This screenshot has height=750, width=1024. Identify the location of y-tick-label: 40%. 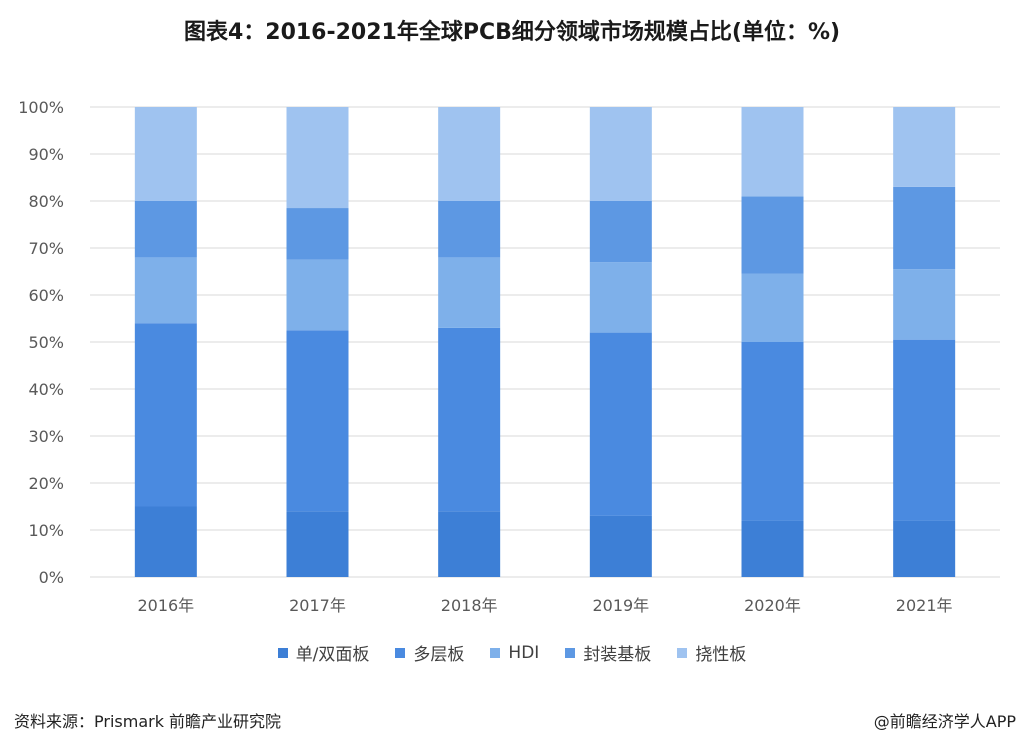
(46, 389).